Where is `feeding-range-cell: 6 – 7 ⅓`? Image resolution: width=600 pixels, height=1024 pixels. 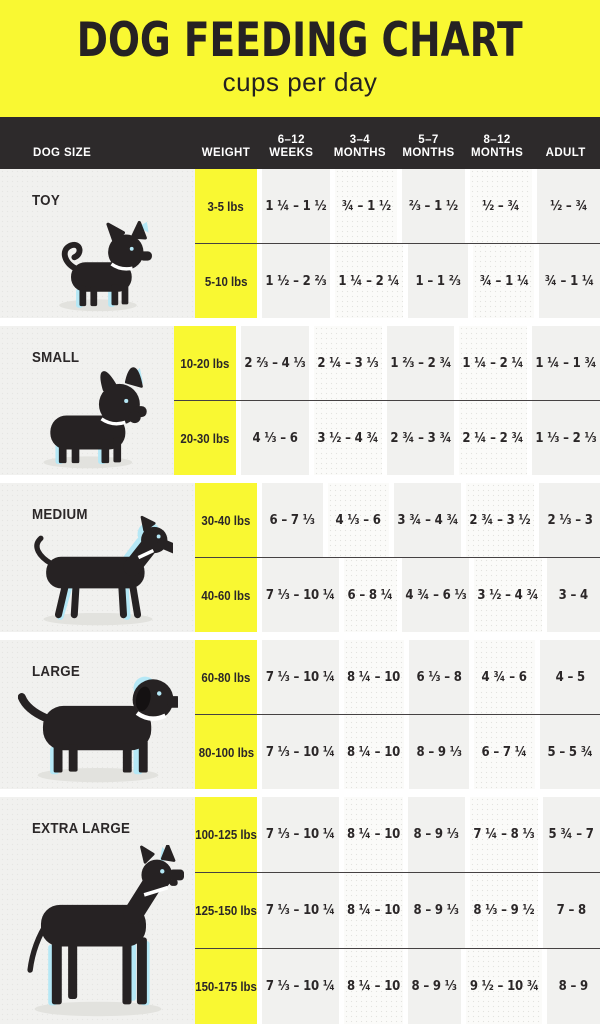 feeding-range-cell: 6 – 7 ⅓ is located at coordinates (290, 520).